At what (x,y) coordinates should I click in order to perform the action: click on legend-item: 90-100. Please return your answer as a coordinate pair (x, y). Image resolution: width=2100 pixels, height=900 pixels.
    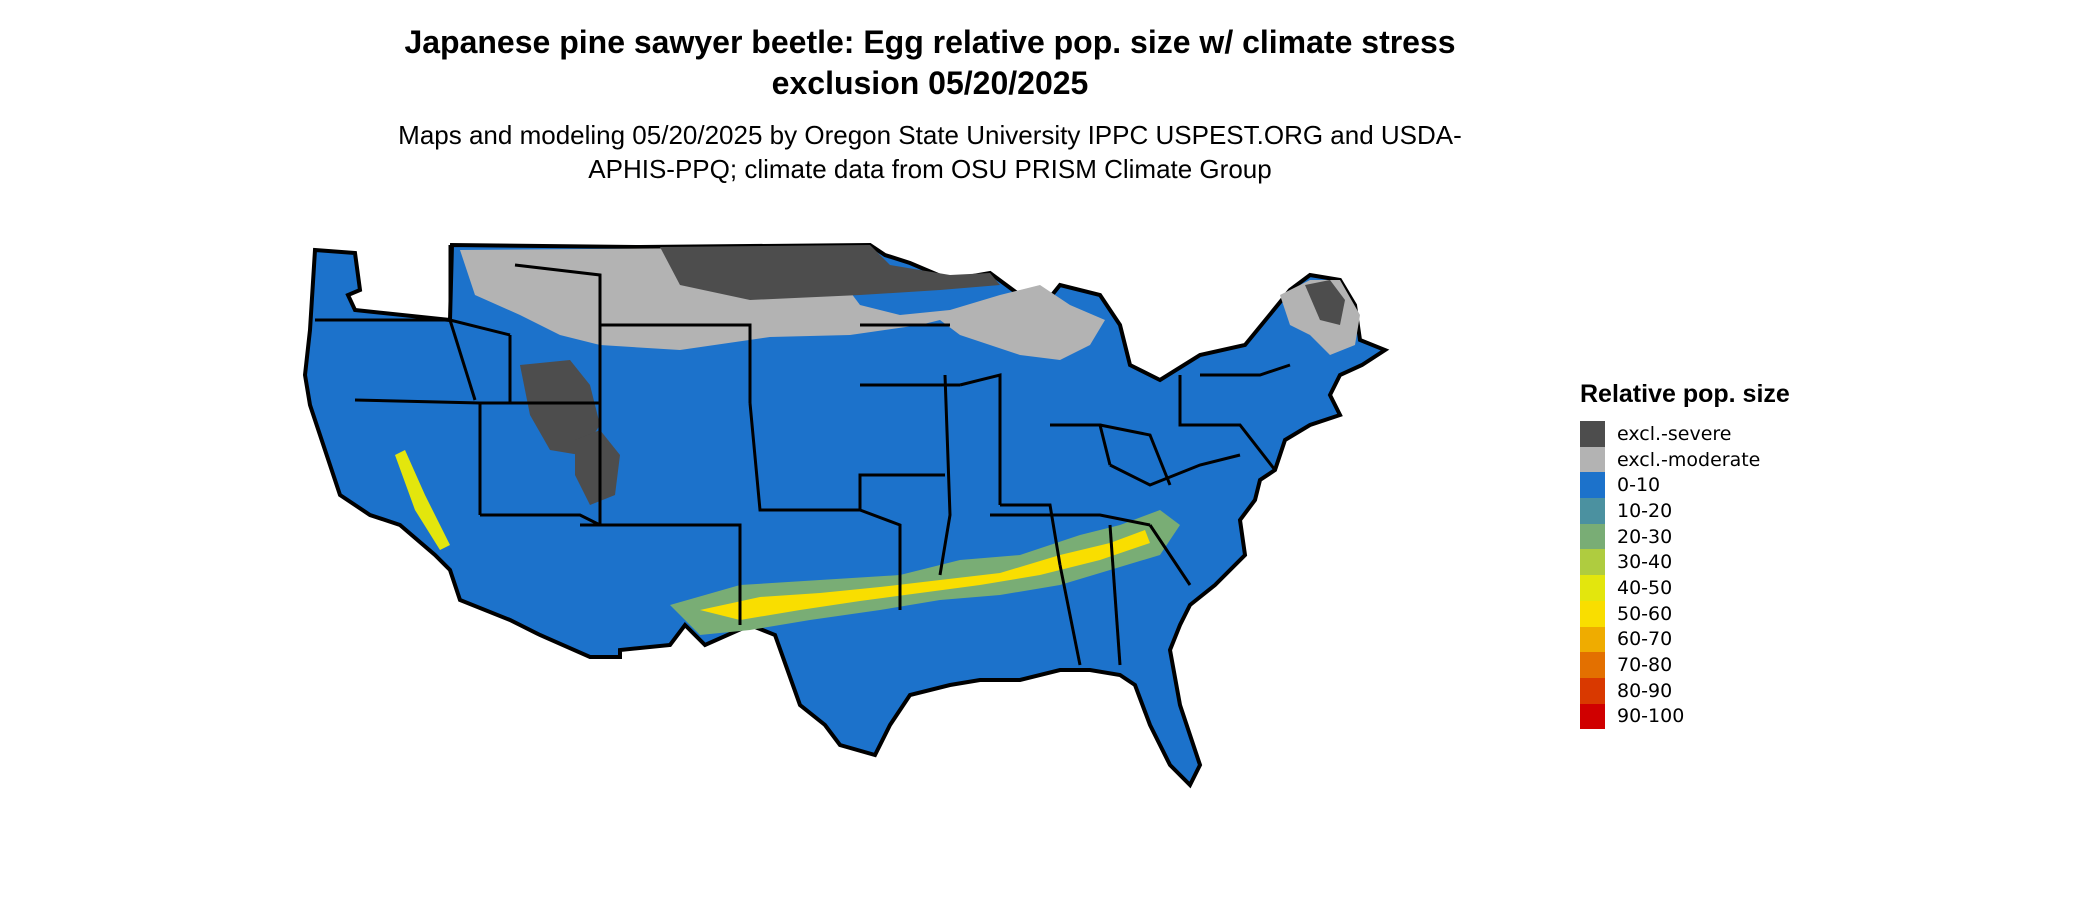
    Looking at the image, I should click on (1710, 716).